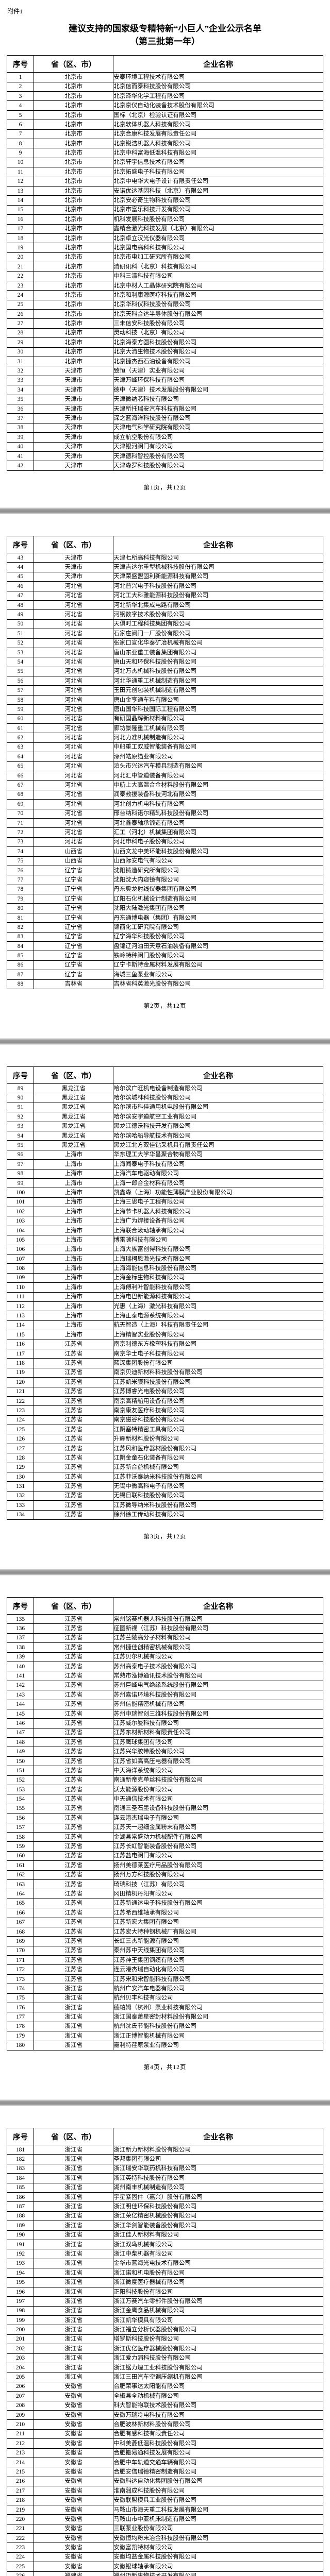 This screenshot has width=330, height=2576. I want to click on company-cell: 唐山金亨通车料有限公司, so click(218, 699).